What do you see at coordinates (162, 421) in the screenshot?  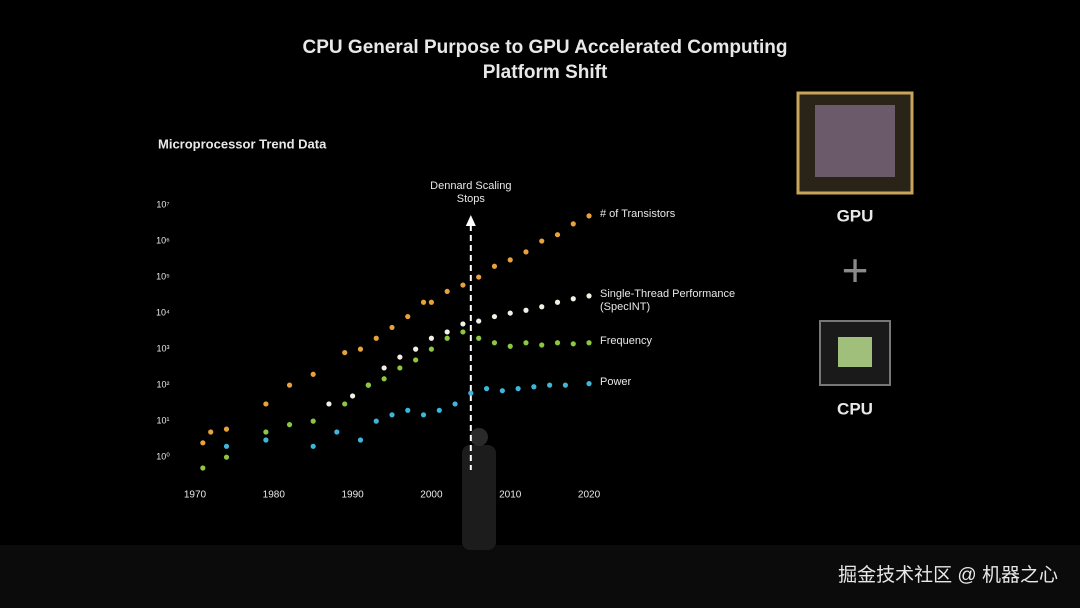 I see `y-tick-label: 10¹` at bounding box center [162, 421].